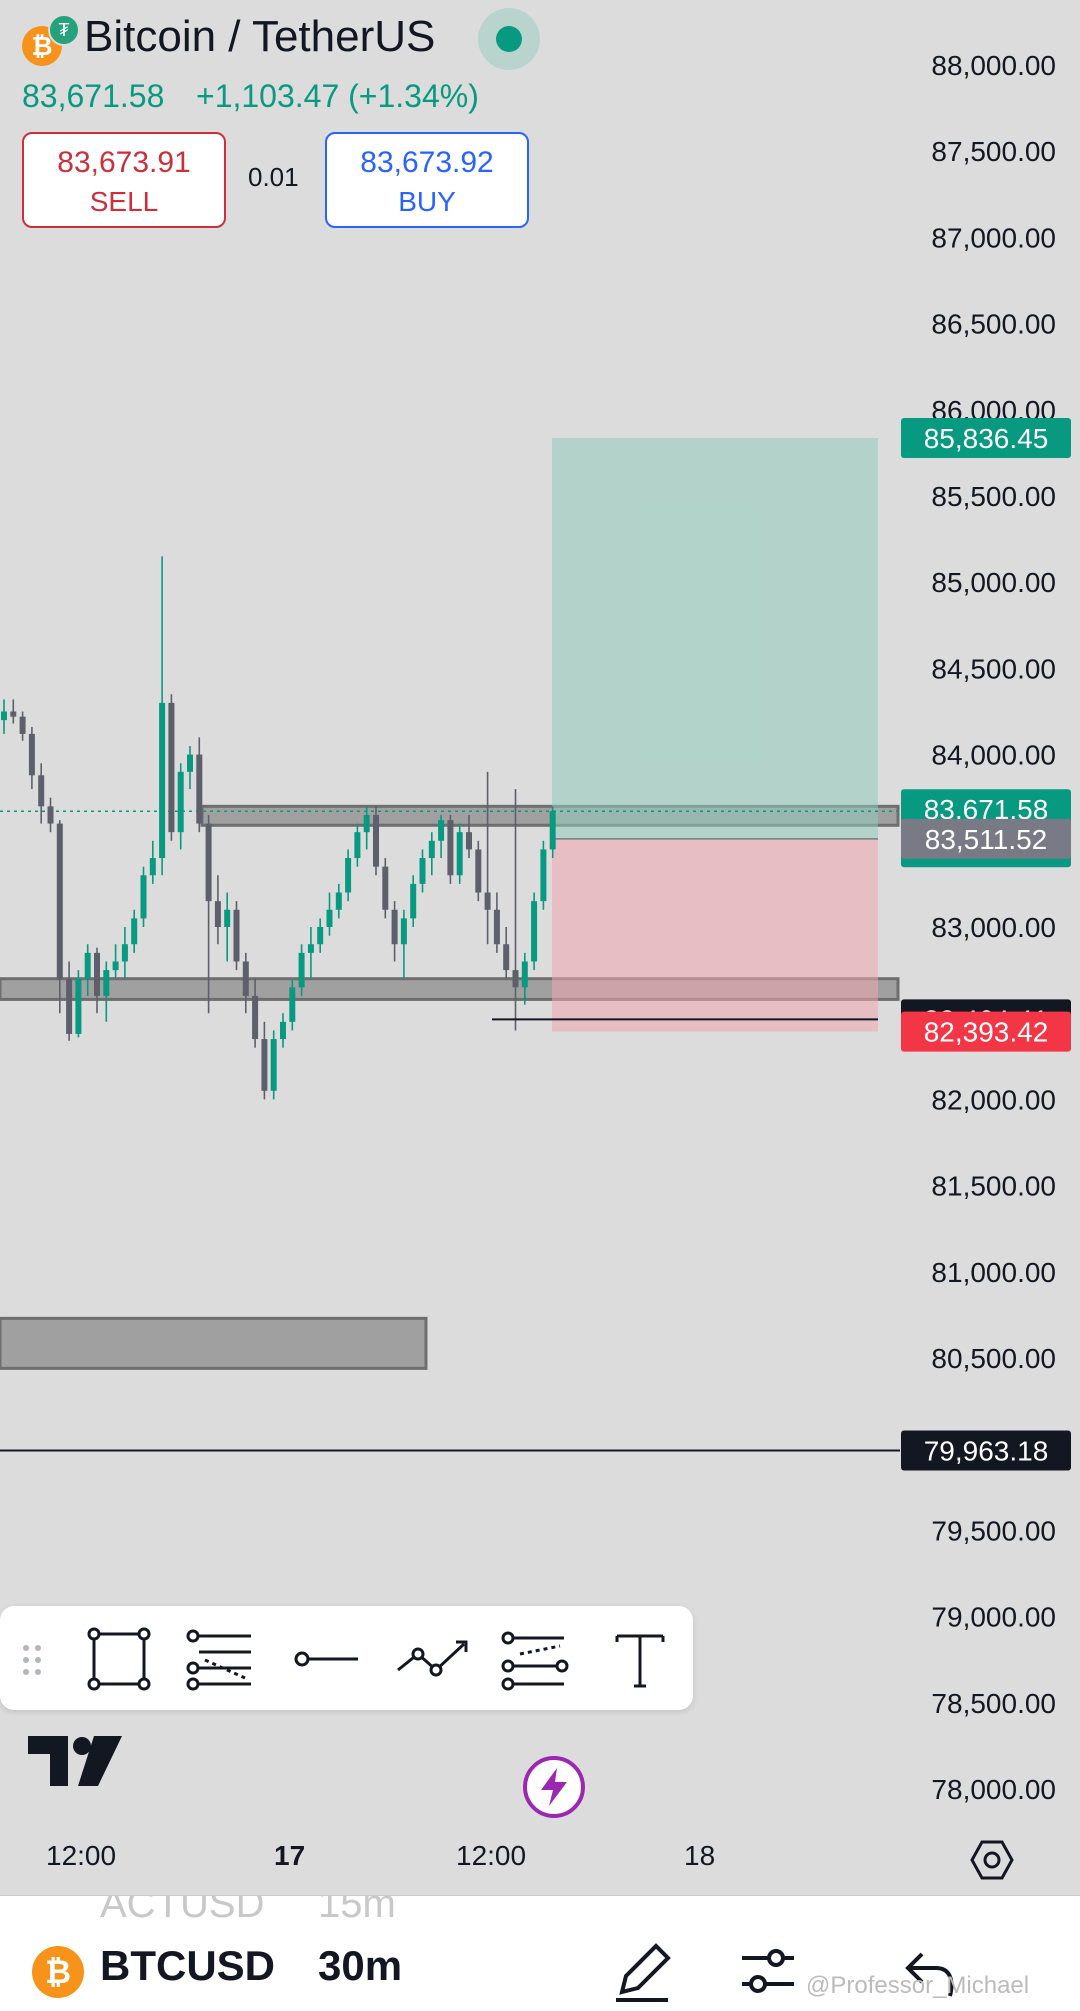 The height and width of the screenshot is (2011, 1080). What do you see at coordinates (993, 237) in the screenshot?
I see `y-tick-label: 87,000.00` at bounding box center [993, 237].